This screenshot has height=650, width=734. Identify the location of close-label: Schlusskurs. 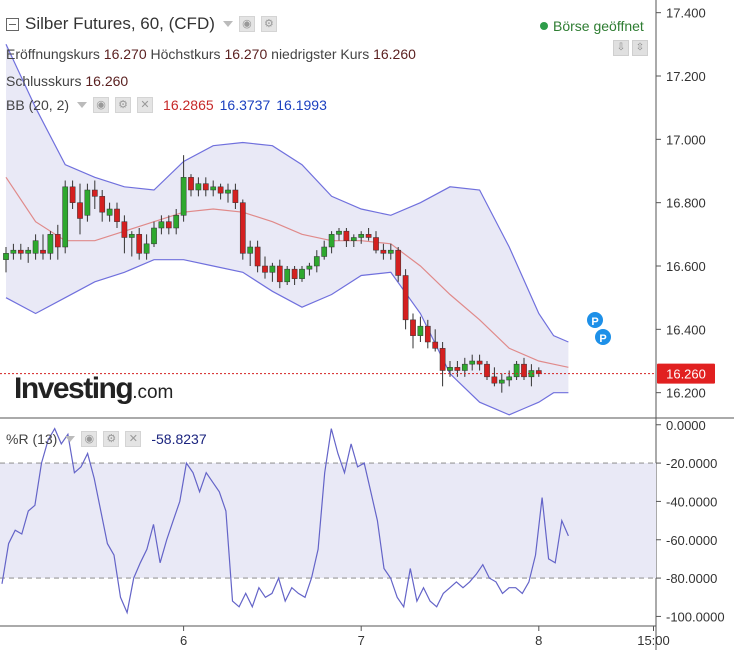
(44, 81).